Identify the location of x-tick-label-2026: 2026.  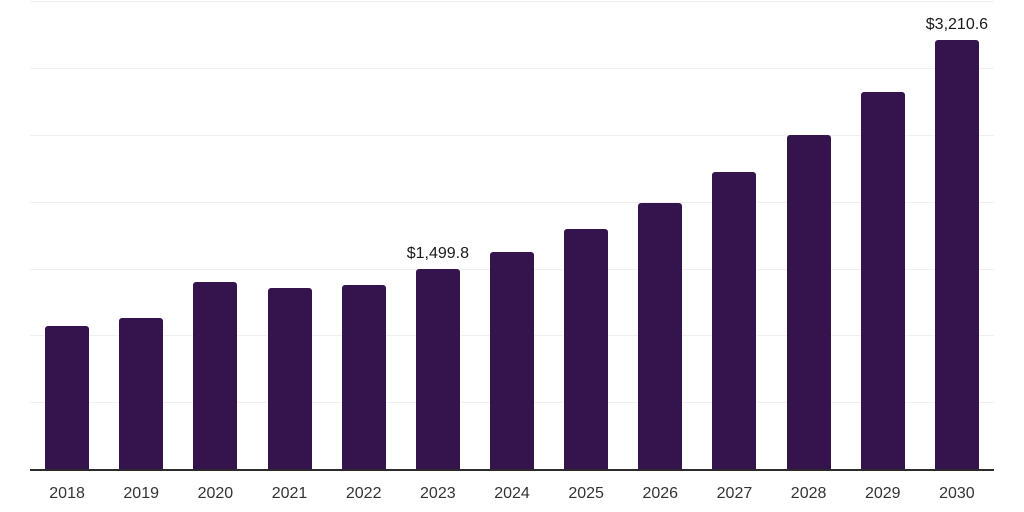
(660, 493).